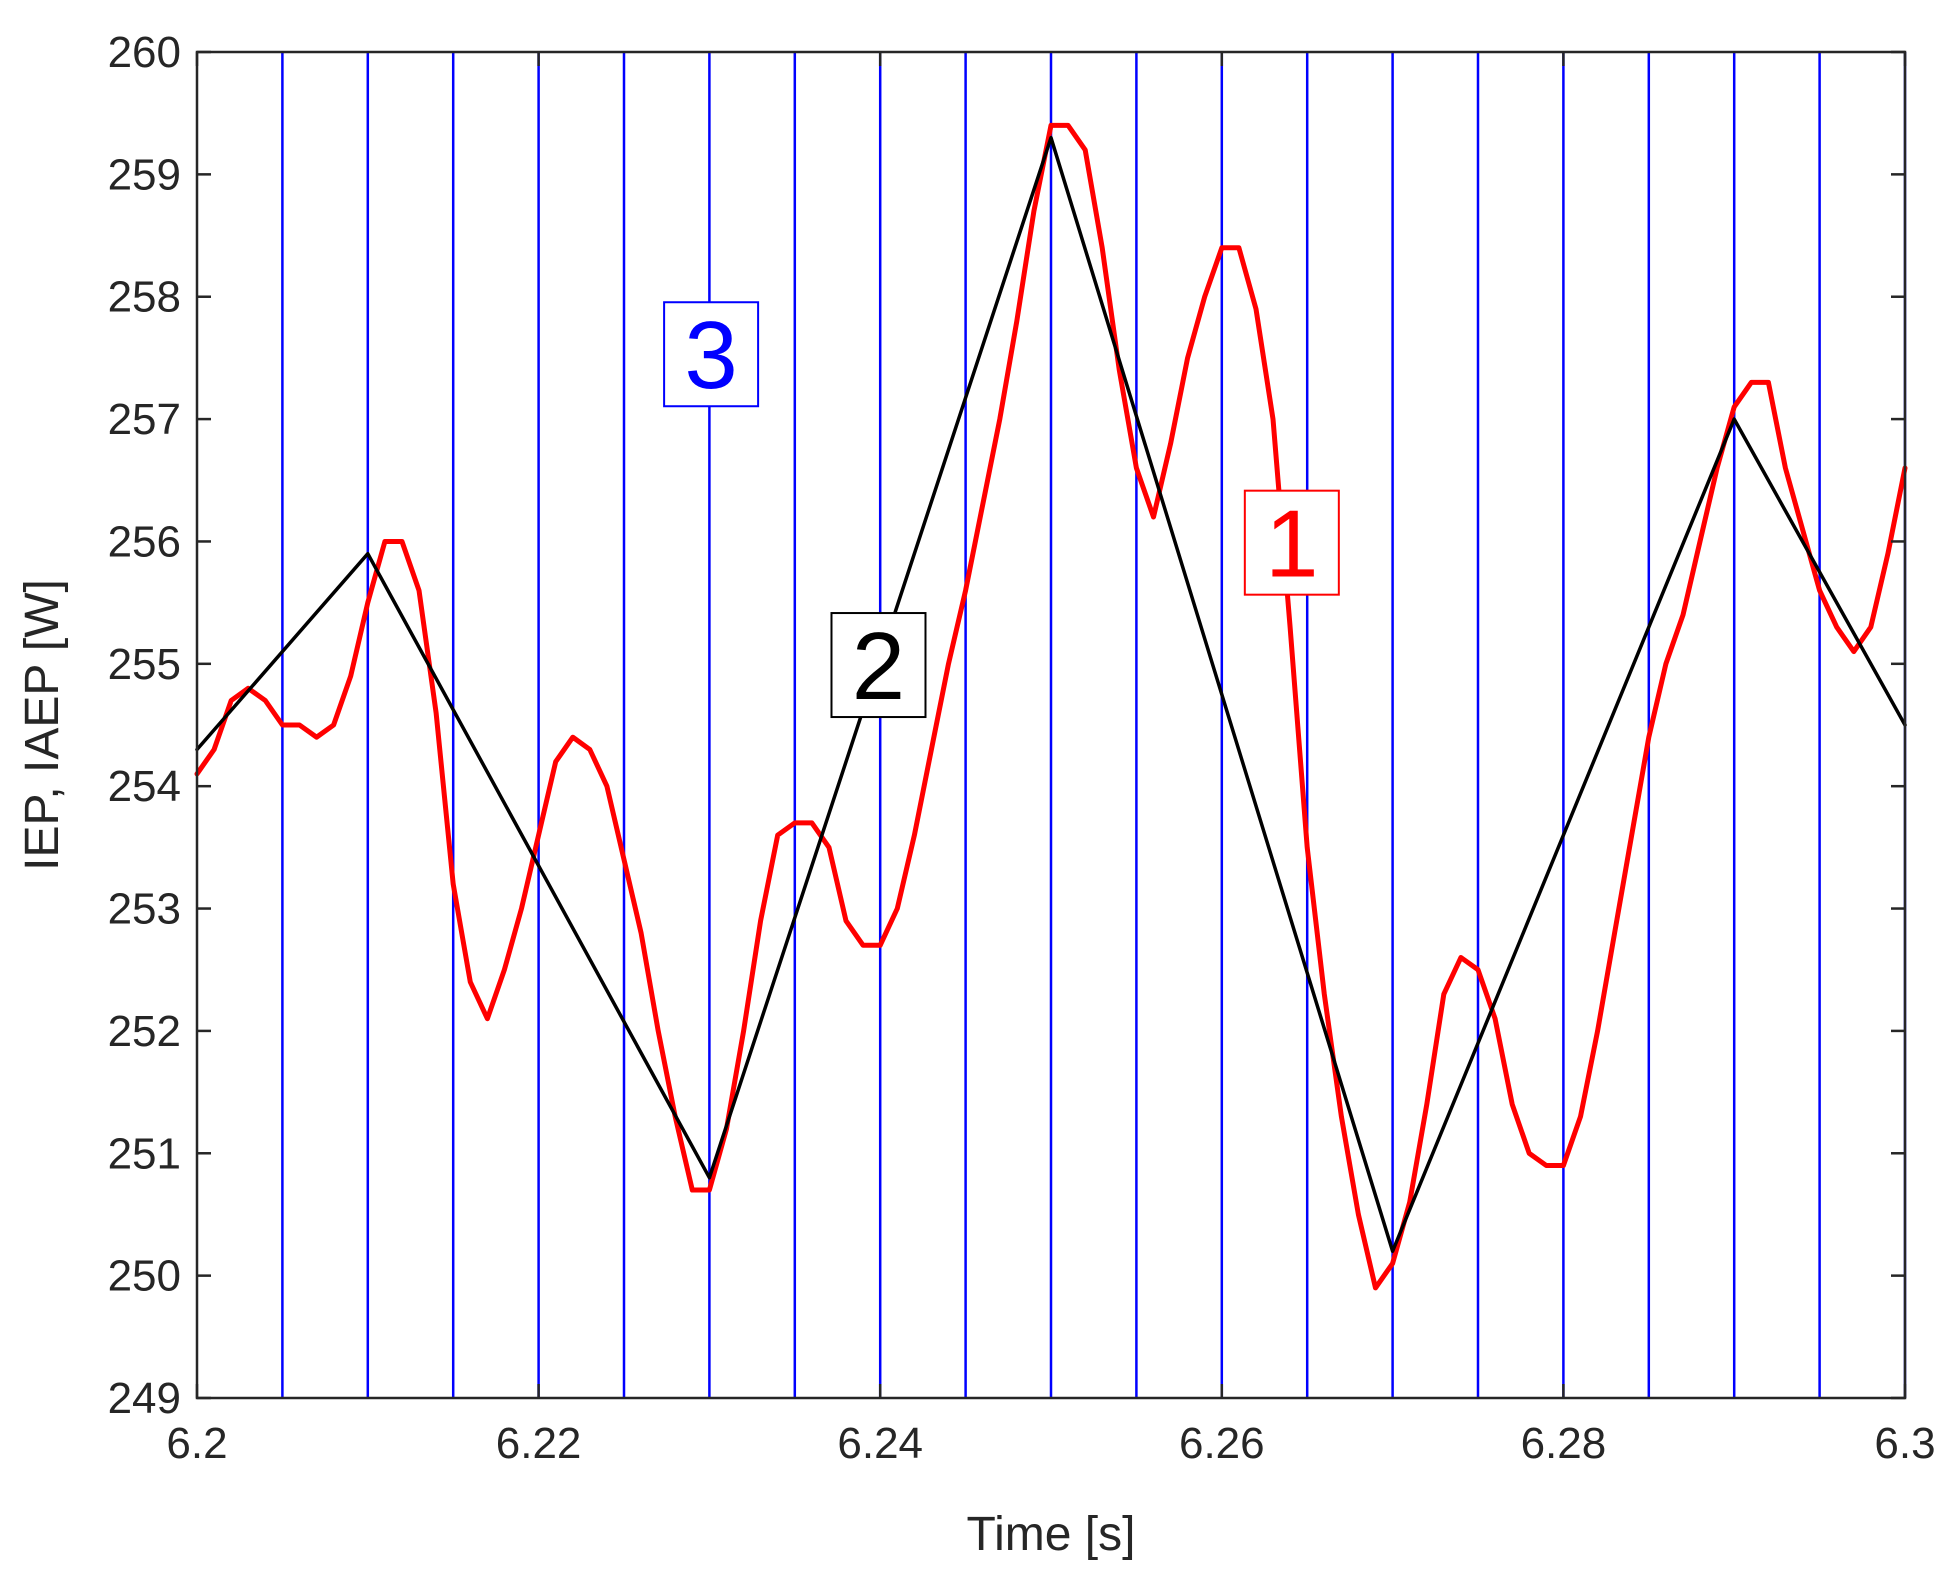 The height and width of the screenshot is (1590, 1960). I want to click on annotation-label: 3, so click(710, 355).